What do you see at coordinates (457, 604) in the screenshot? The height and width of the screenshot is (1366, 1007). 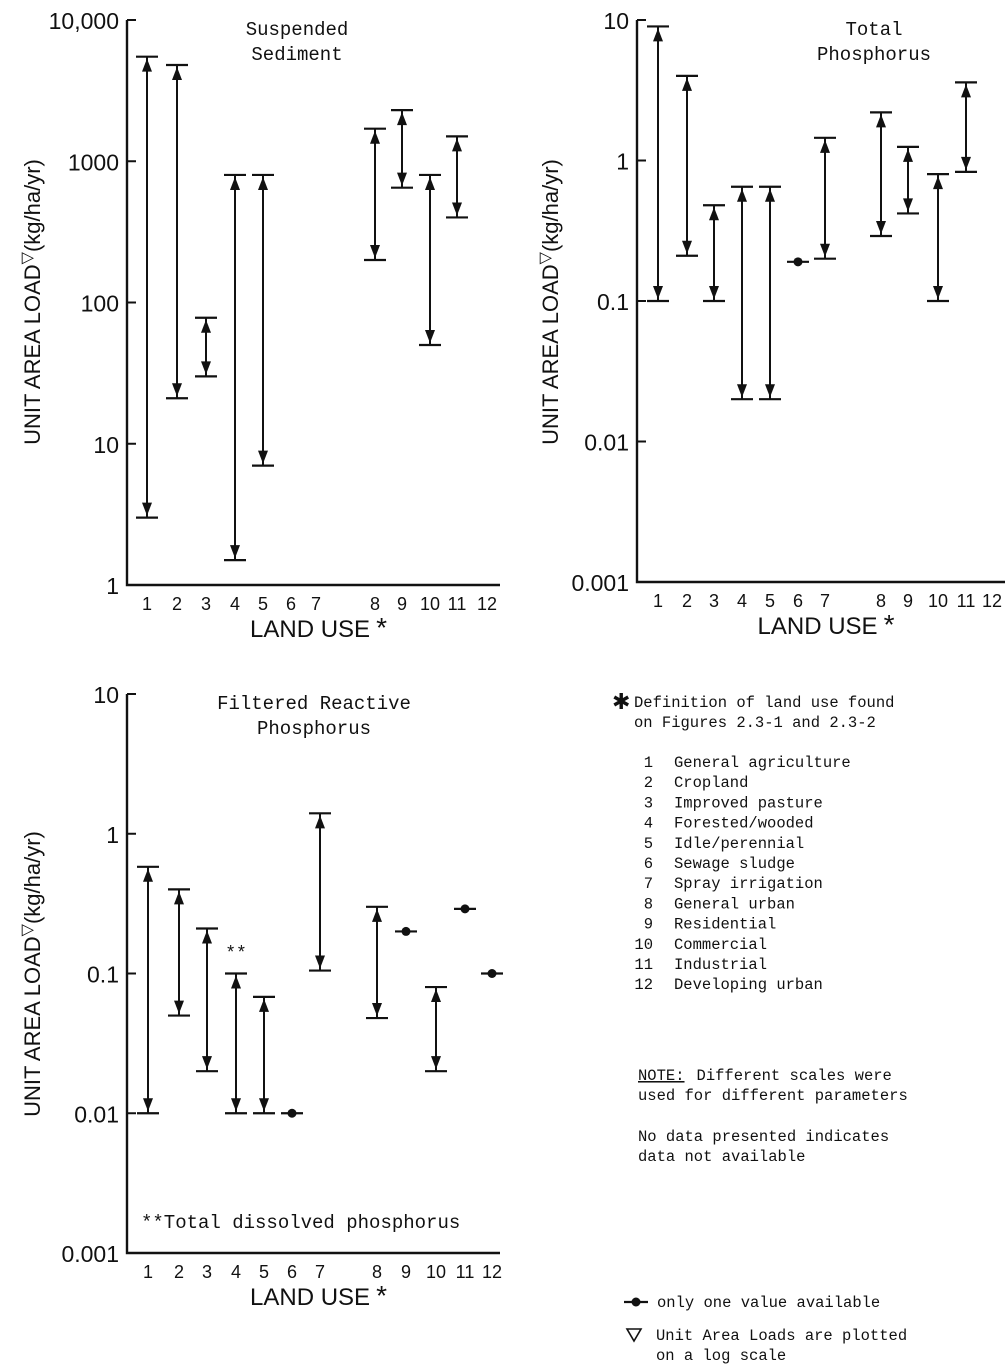 I see `x-tick-label: 11` at bounding box center [457, 604].